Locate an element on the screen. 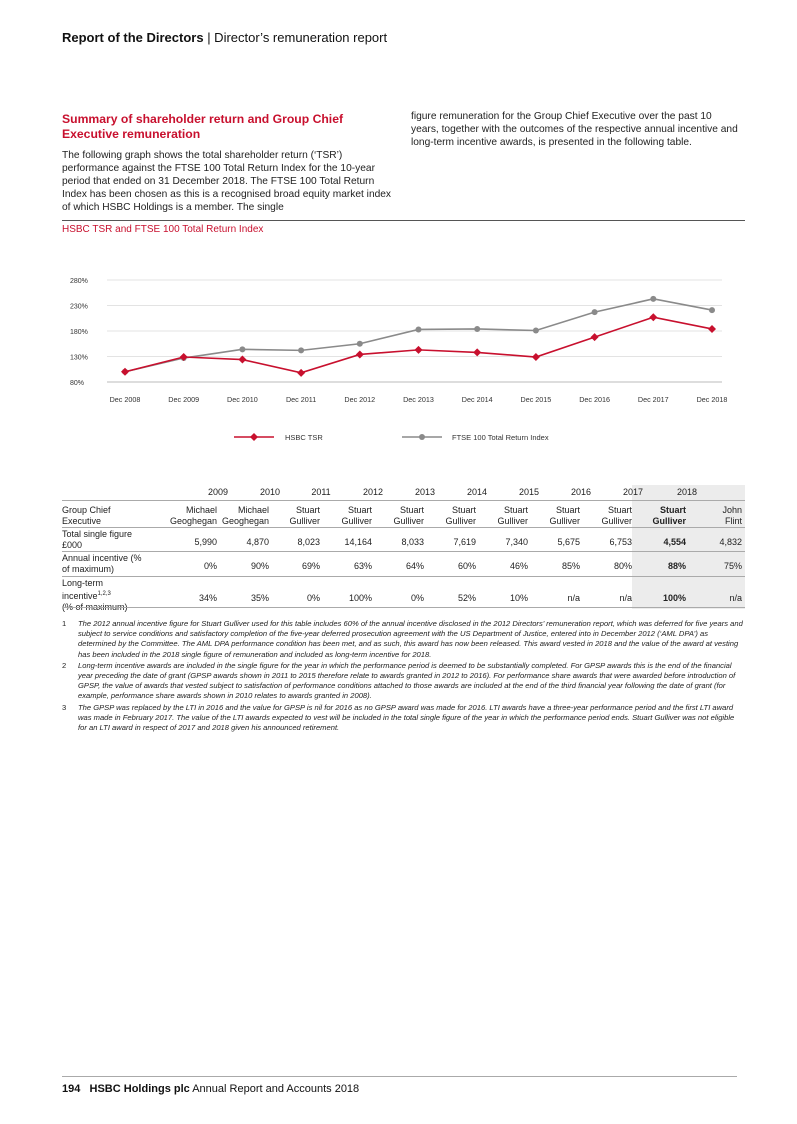  total-single-figure-value: 5,675 is located at coordinates (568, 542).